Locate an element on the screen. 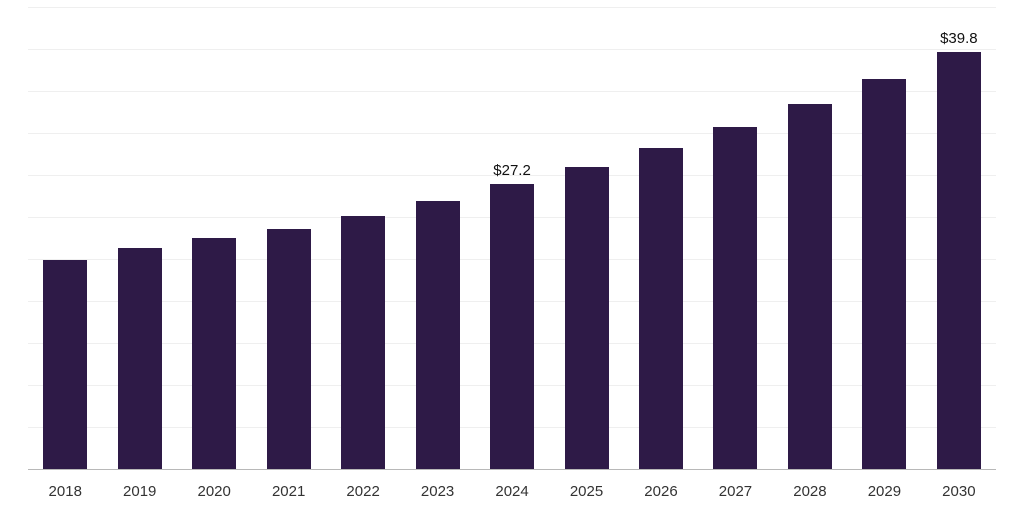 This screenshot has width=1024, height=512. bar-group-2024: $27.2 is located at coordinates (512, 239).